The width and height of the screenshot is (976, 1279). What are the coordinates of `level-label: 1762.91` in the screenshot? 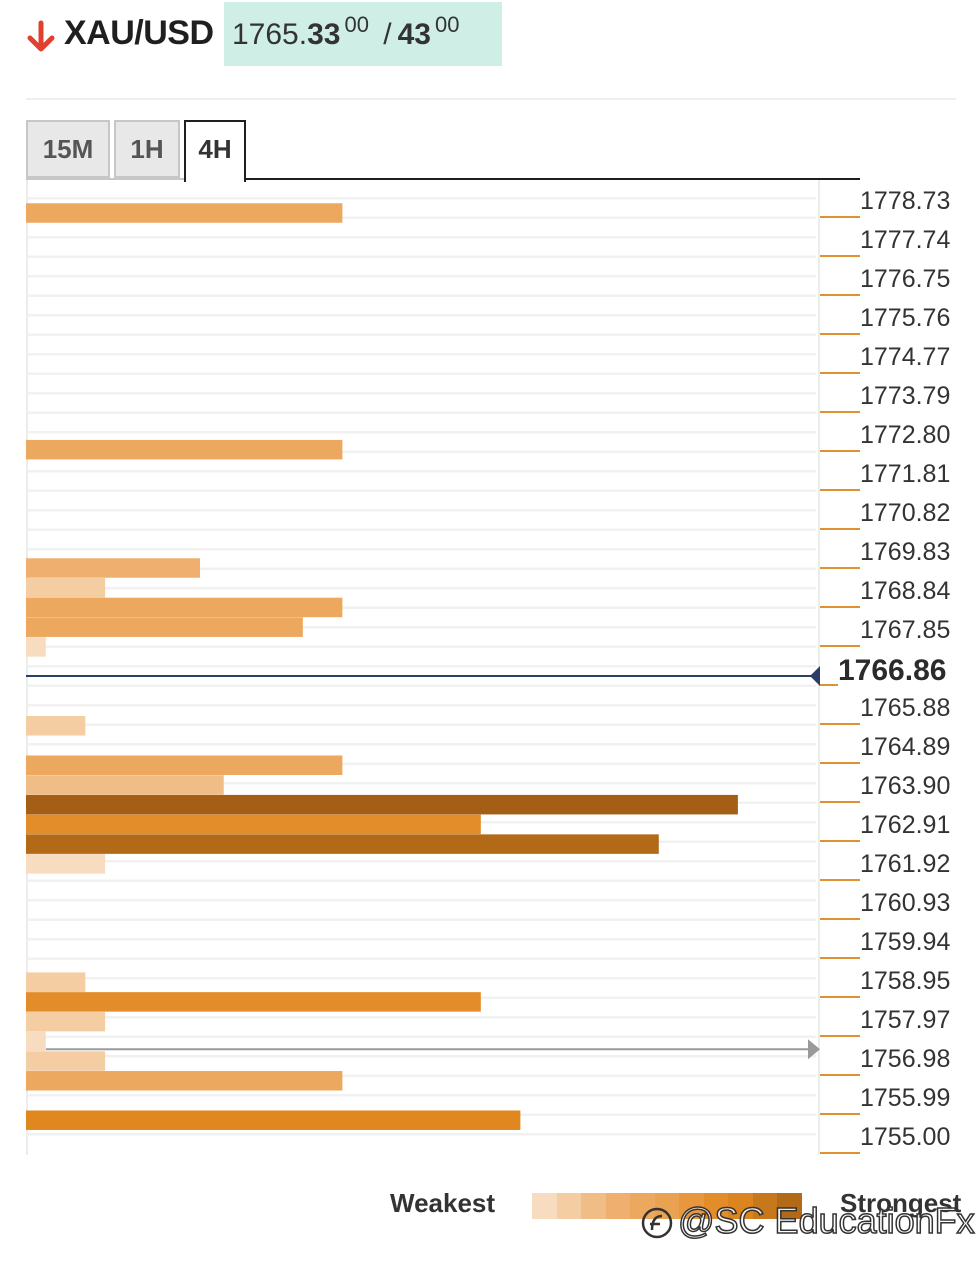 It's located at (905, 825).